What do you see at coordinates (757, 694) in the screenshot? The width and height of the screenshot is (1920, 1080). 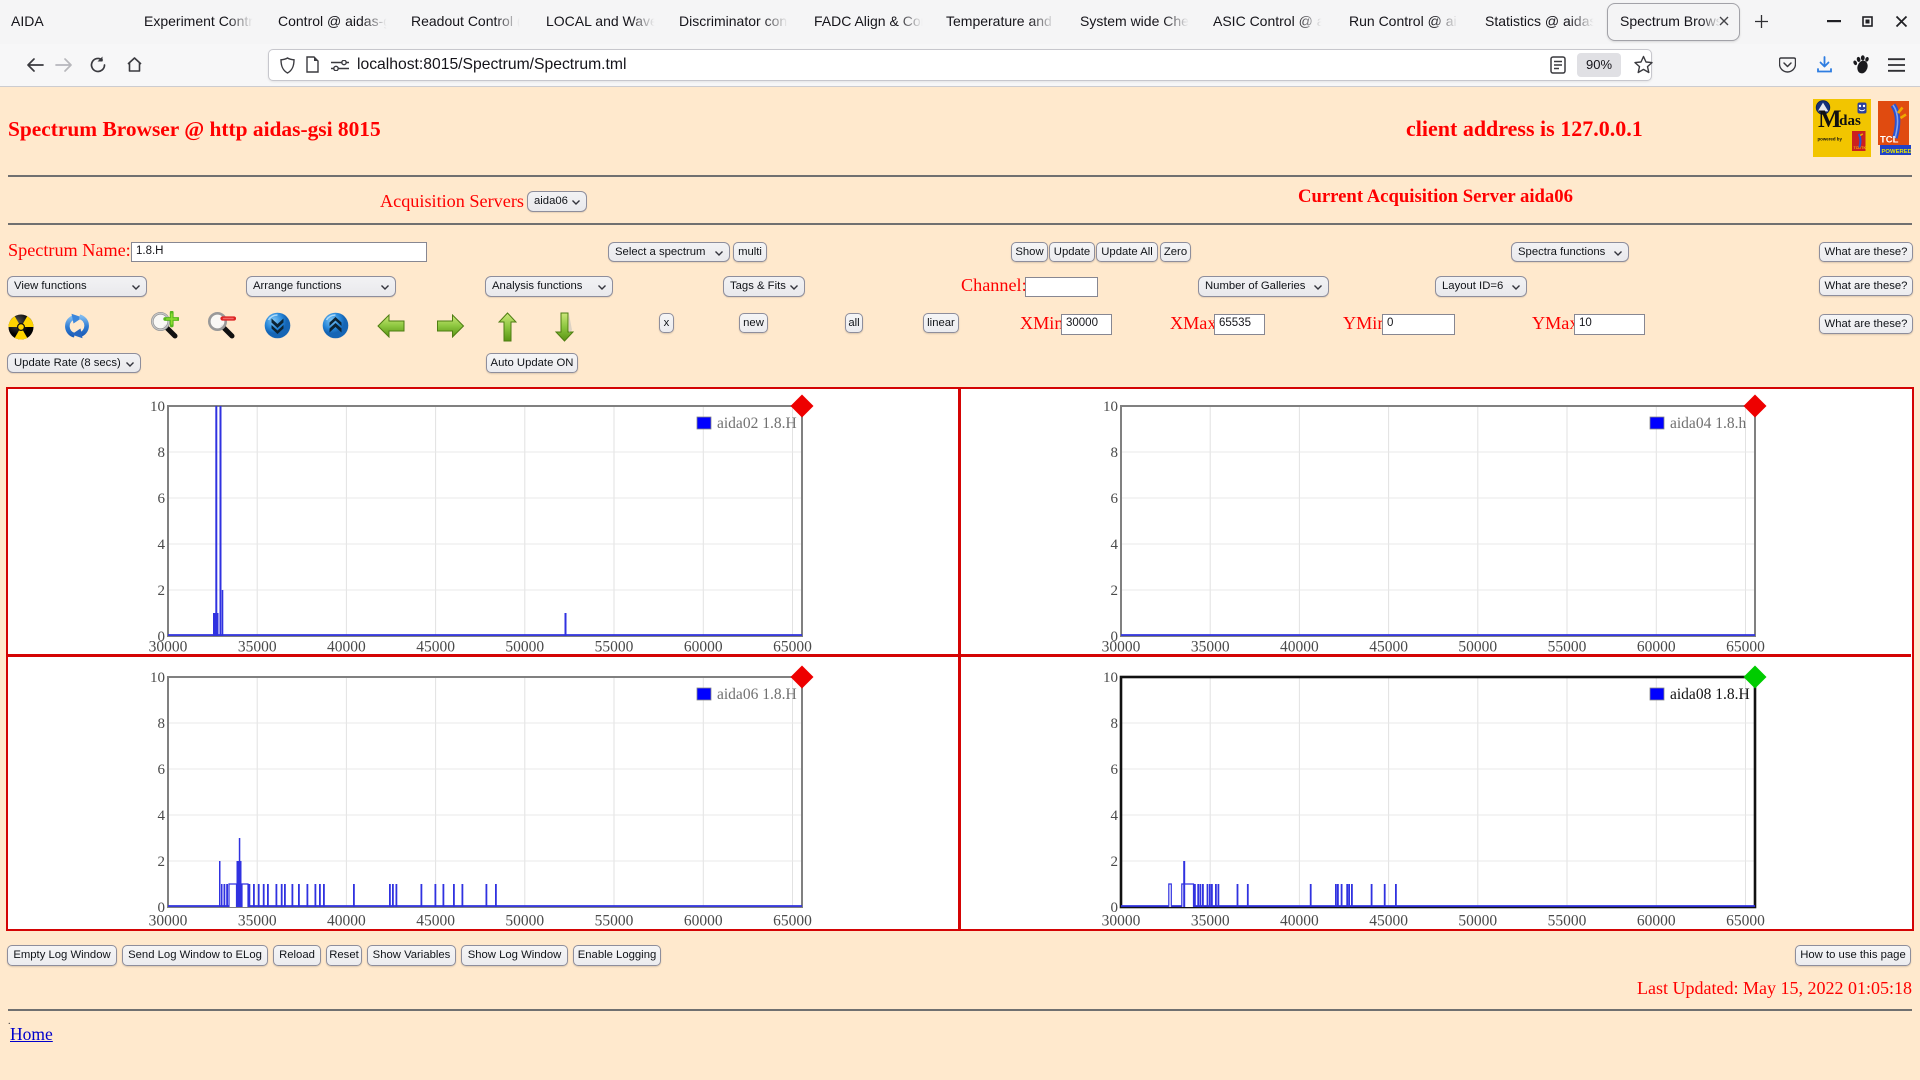 I see `svg-text: aida06 1.8.H` at bounding box center [757, 694].